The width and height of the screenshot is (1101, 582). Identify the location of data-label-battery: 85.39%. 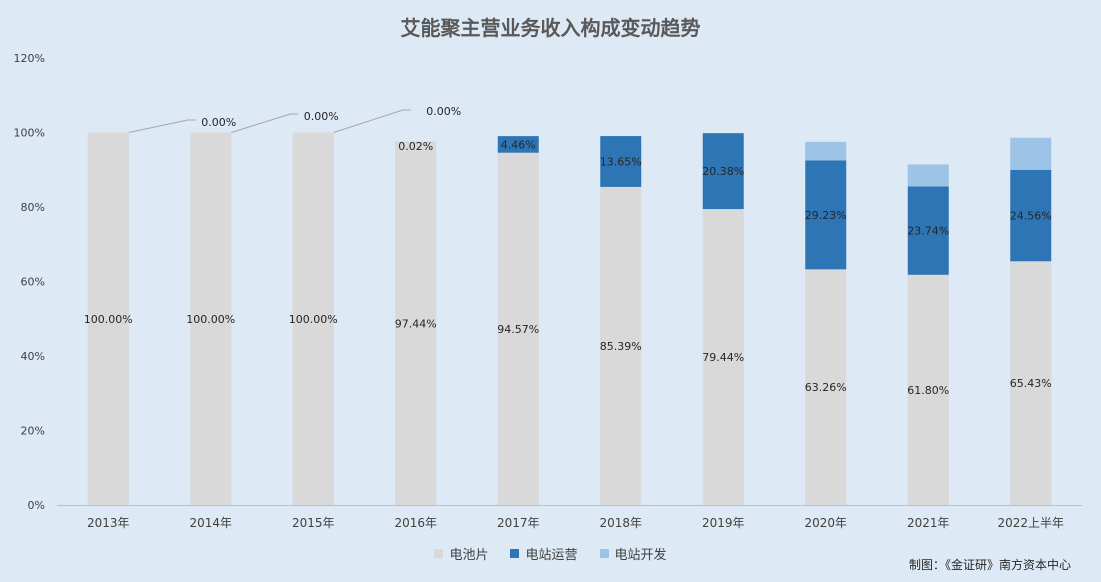
(621, 346).